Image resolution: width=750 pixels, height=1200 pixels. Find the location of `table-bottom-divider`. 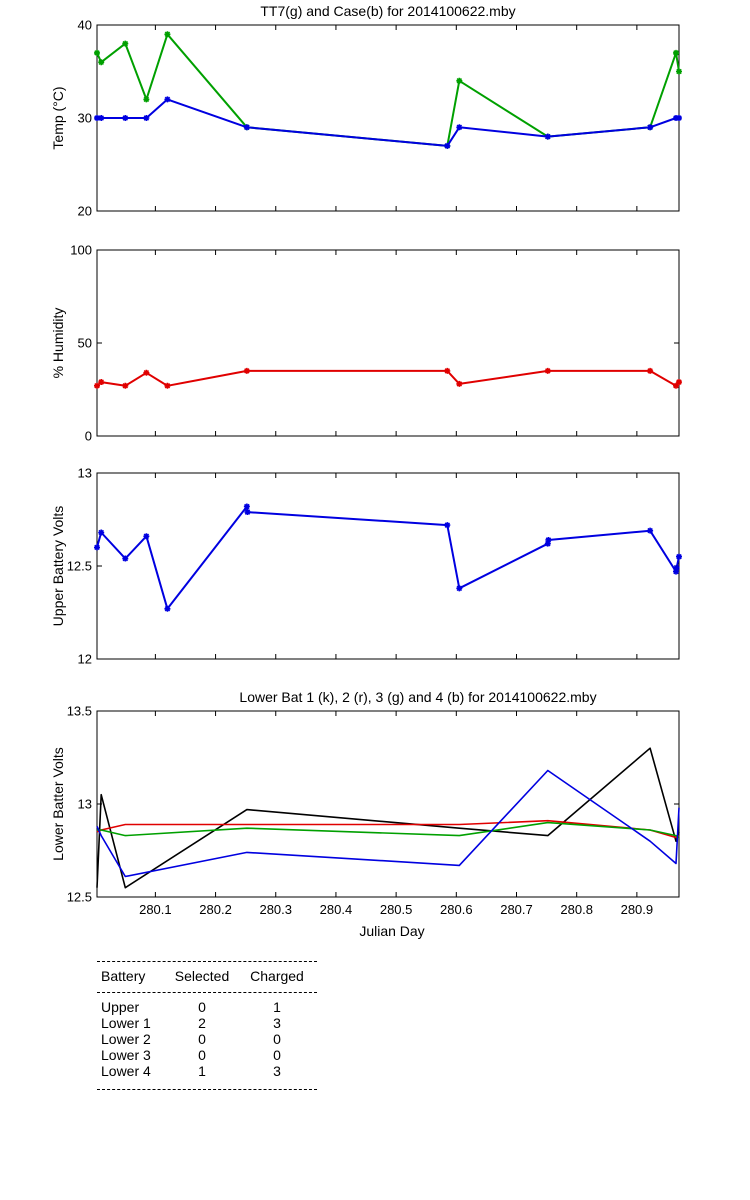

table-bottom-divider is located at coordinates (207, 1089).